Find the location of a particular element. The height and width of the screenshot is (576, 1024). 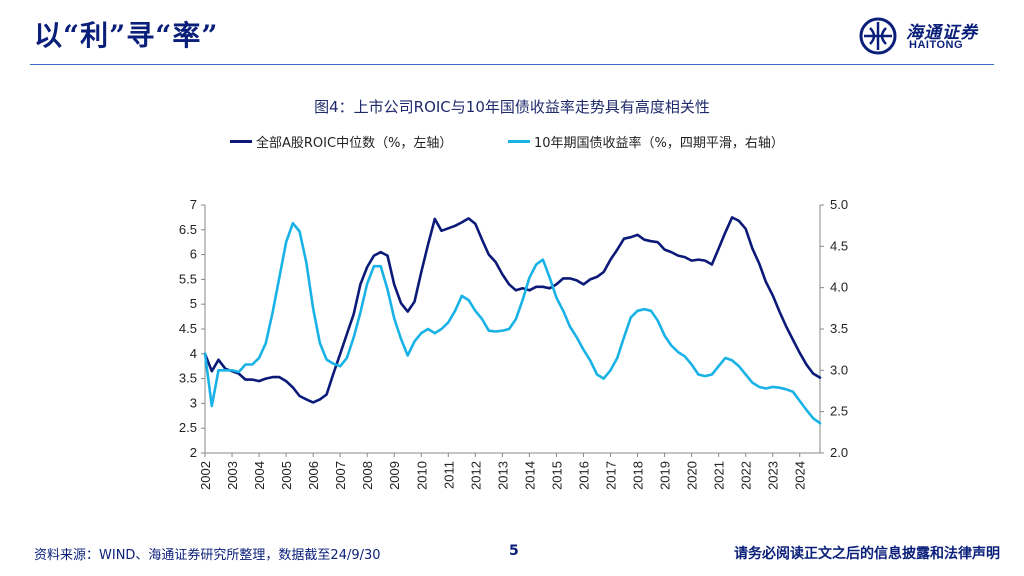

chart-legend: 全部A股ROIC中位数（%，左轴） 10年期国债收益率（%，四期平滑，右轴） is located at coordinates (512, 141).